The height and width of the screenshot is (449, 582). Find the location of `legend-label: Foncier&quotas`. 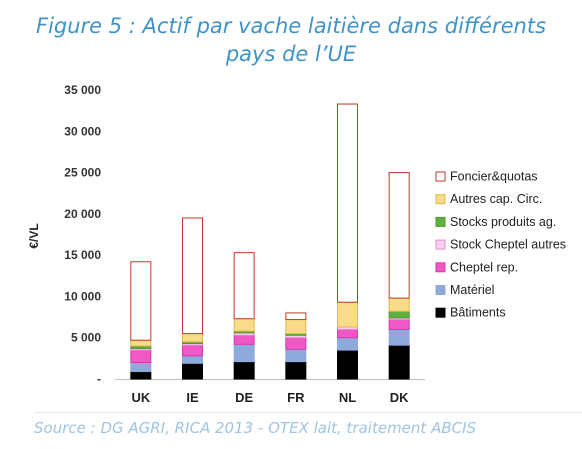

legend-label: Foncier&quotas is located at coordinates (494, 177).